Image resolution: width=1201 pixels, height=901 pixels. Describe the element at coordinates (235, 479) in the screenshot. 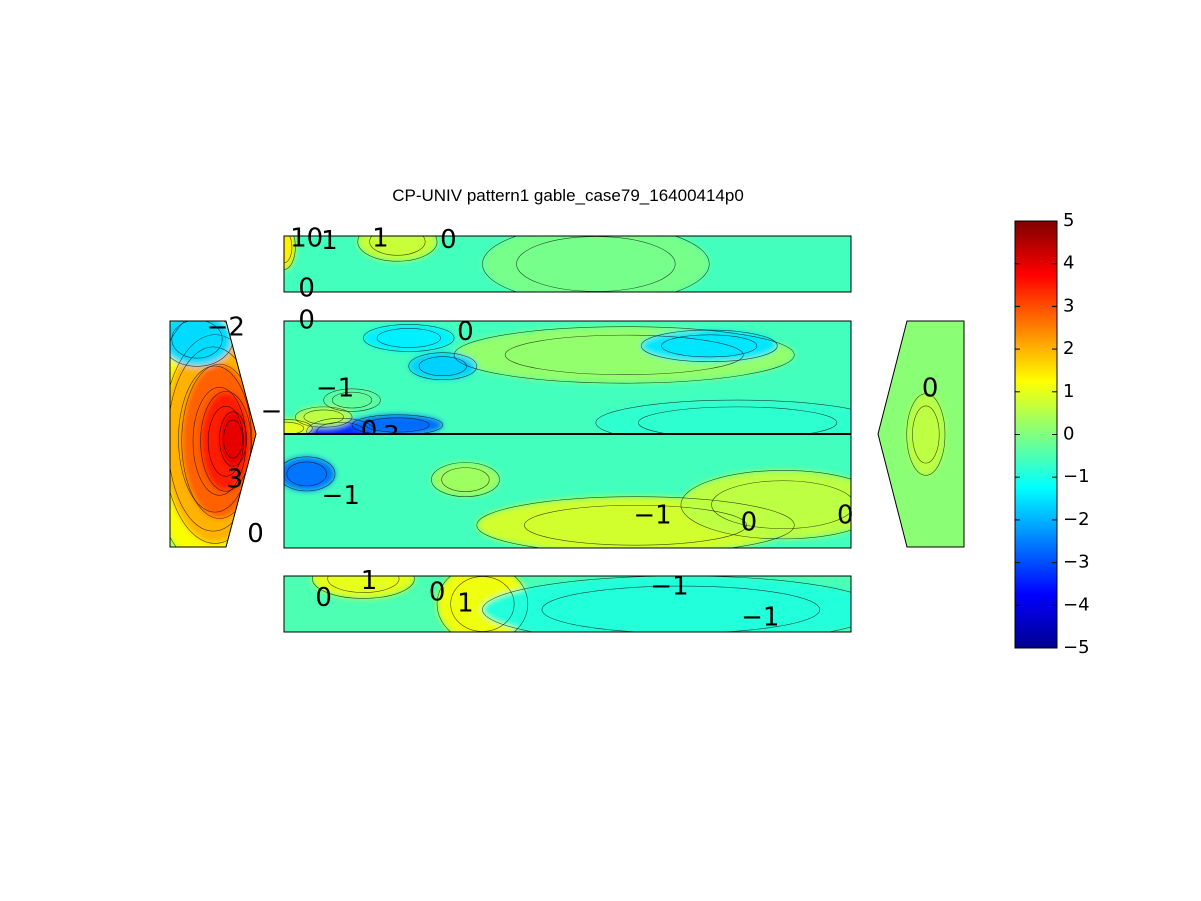

I see `contour-label: 3` at that location.